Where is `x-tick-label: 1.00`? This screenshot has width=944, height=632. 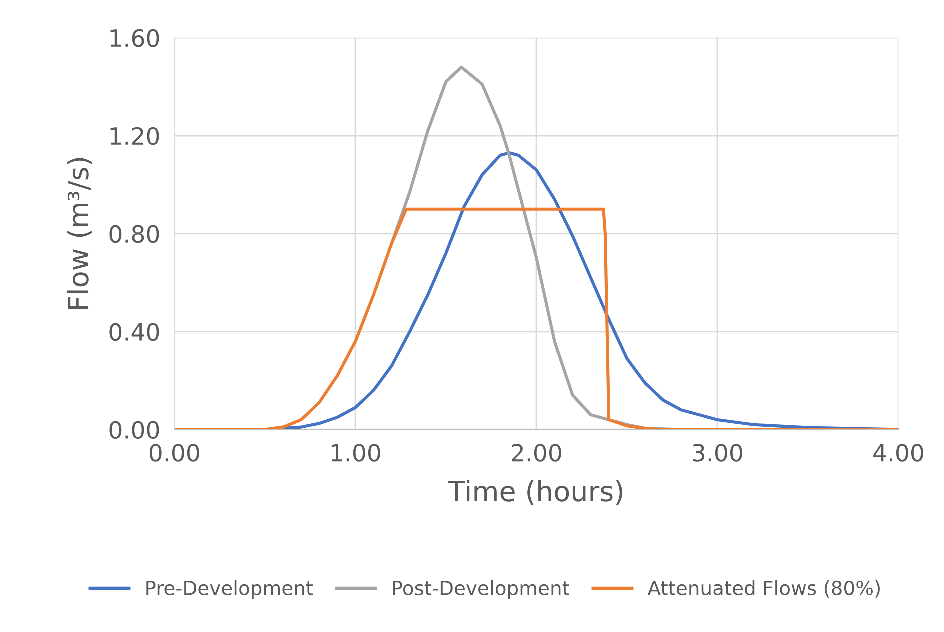 x-tick-label: 1.00 is located at coordinates (356, 453).